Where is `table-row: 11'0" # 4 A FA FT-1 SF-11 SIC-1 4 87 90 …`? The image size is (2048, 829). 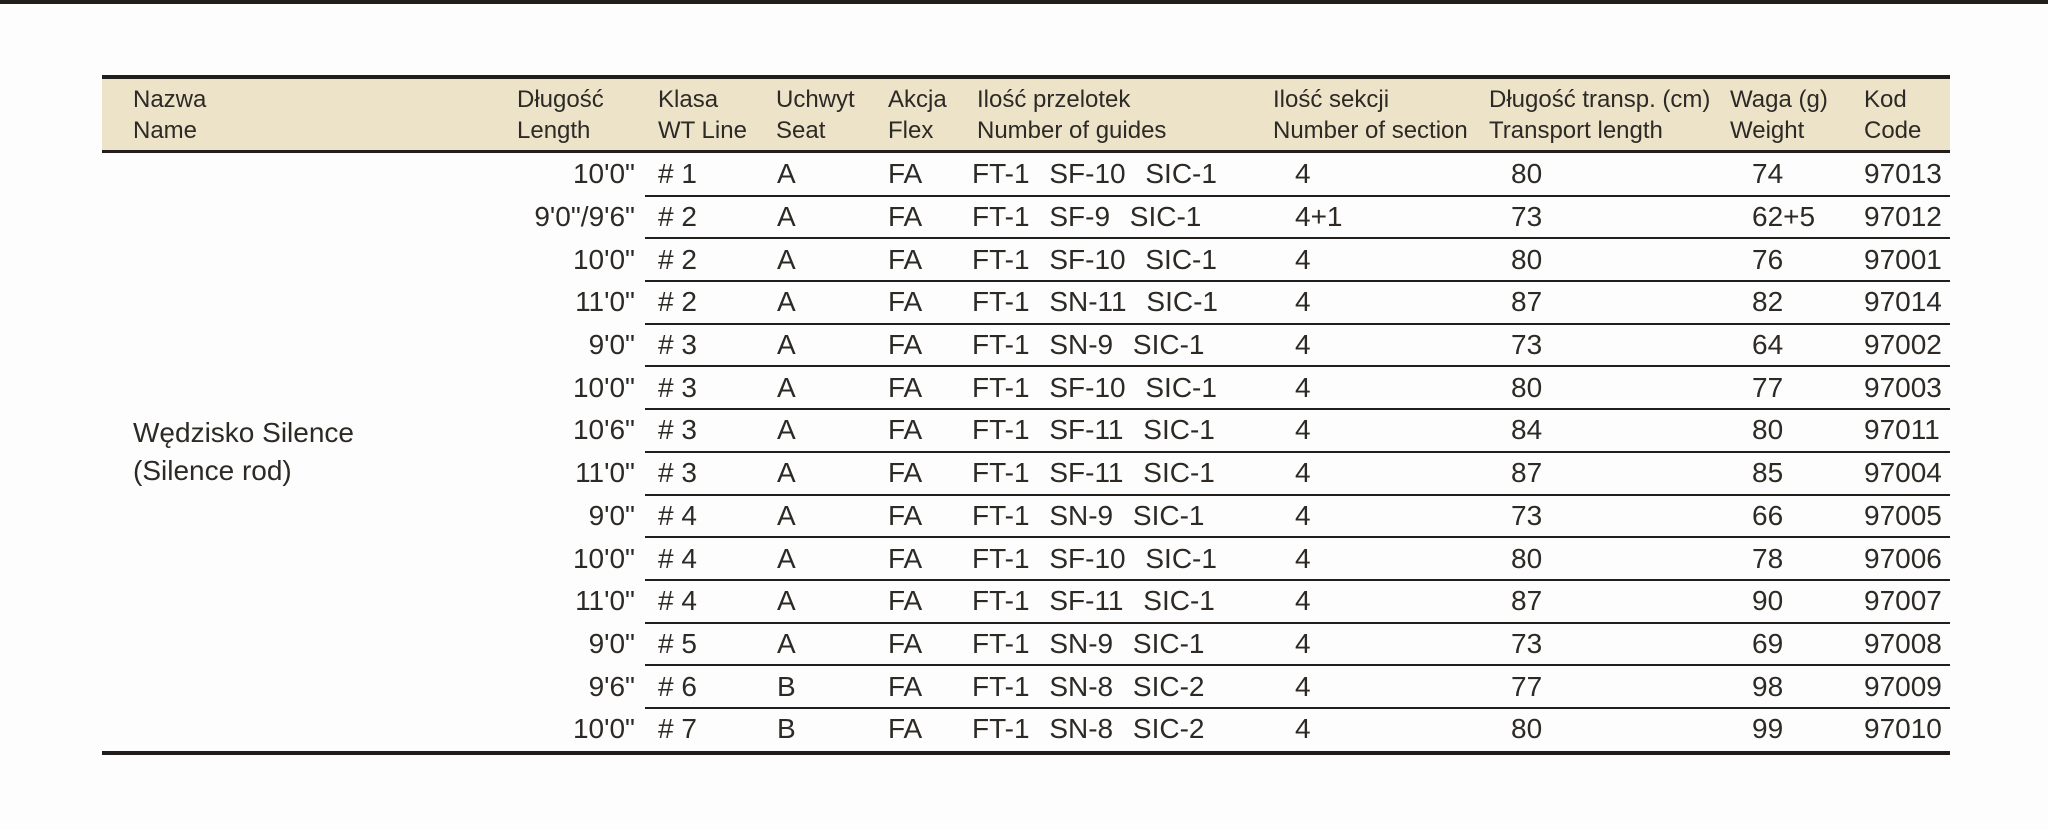
table-row: 11'0" # 4 A FA FT-1 SF-11 SIC-1 4 87 90 … is located at coordinates (1230, 602).